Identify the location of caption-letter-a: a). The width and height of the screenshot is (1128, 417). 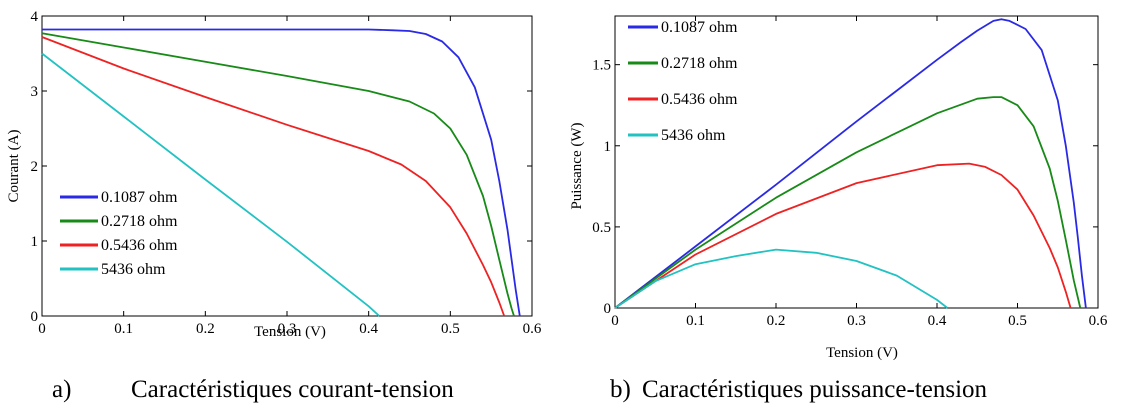
(61, 389).